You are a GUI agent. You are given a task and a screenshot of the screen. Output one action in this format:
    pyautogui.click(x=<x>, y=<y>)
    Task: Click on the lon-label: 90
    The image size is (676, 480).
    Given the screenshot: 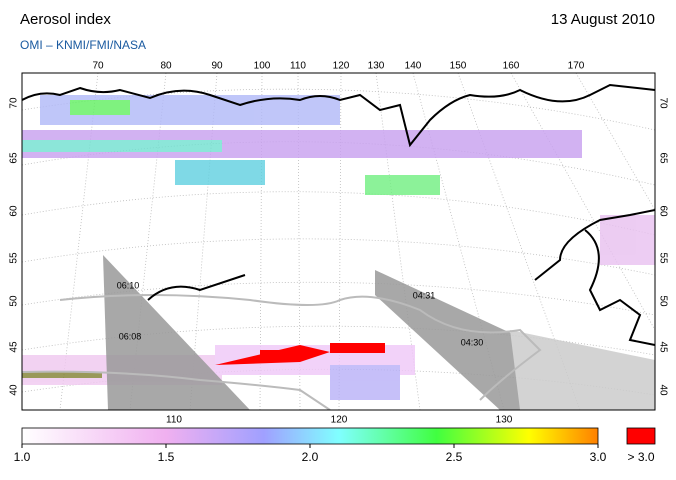 What is the action you would take?
    pyautogui.click(x=217, y=66)
    